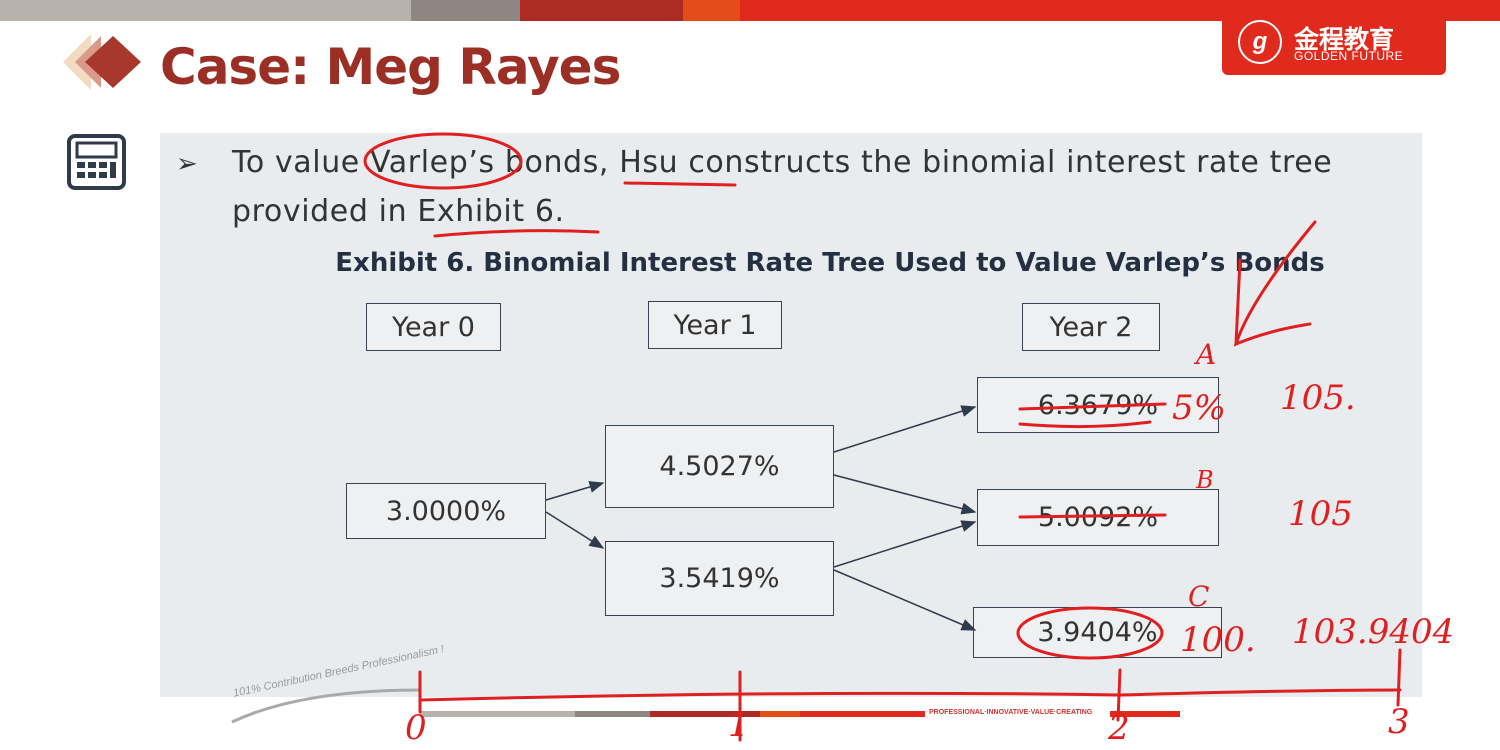 The width and height of the screenshot is (1500, 750). Describe the element at coordinates (1097, 632) in the screenshot. I see `node-year2-dd: 3.9404%` at that location.